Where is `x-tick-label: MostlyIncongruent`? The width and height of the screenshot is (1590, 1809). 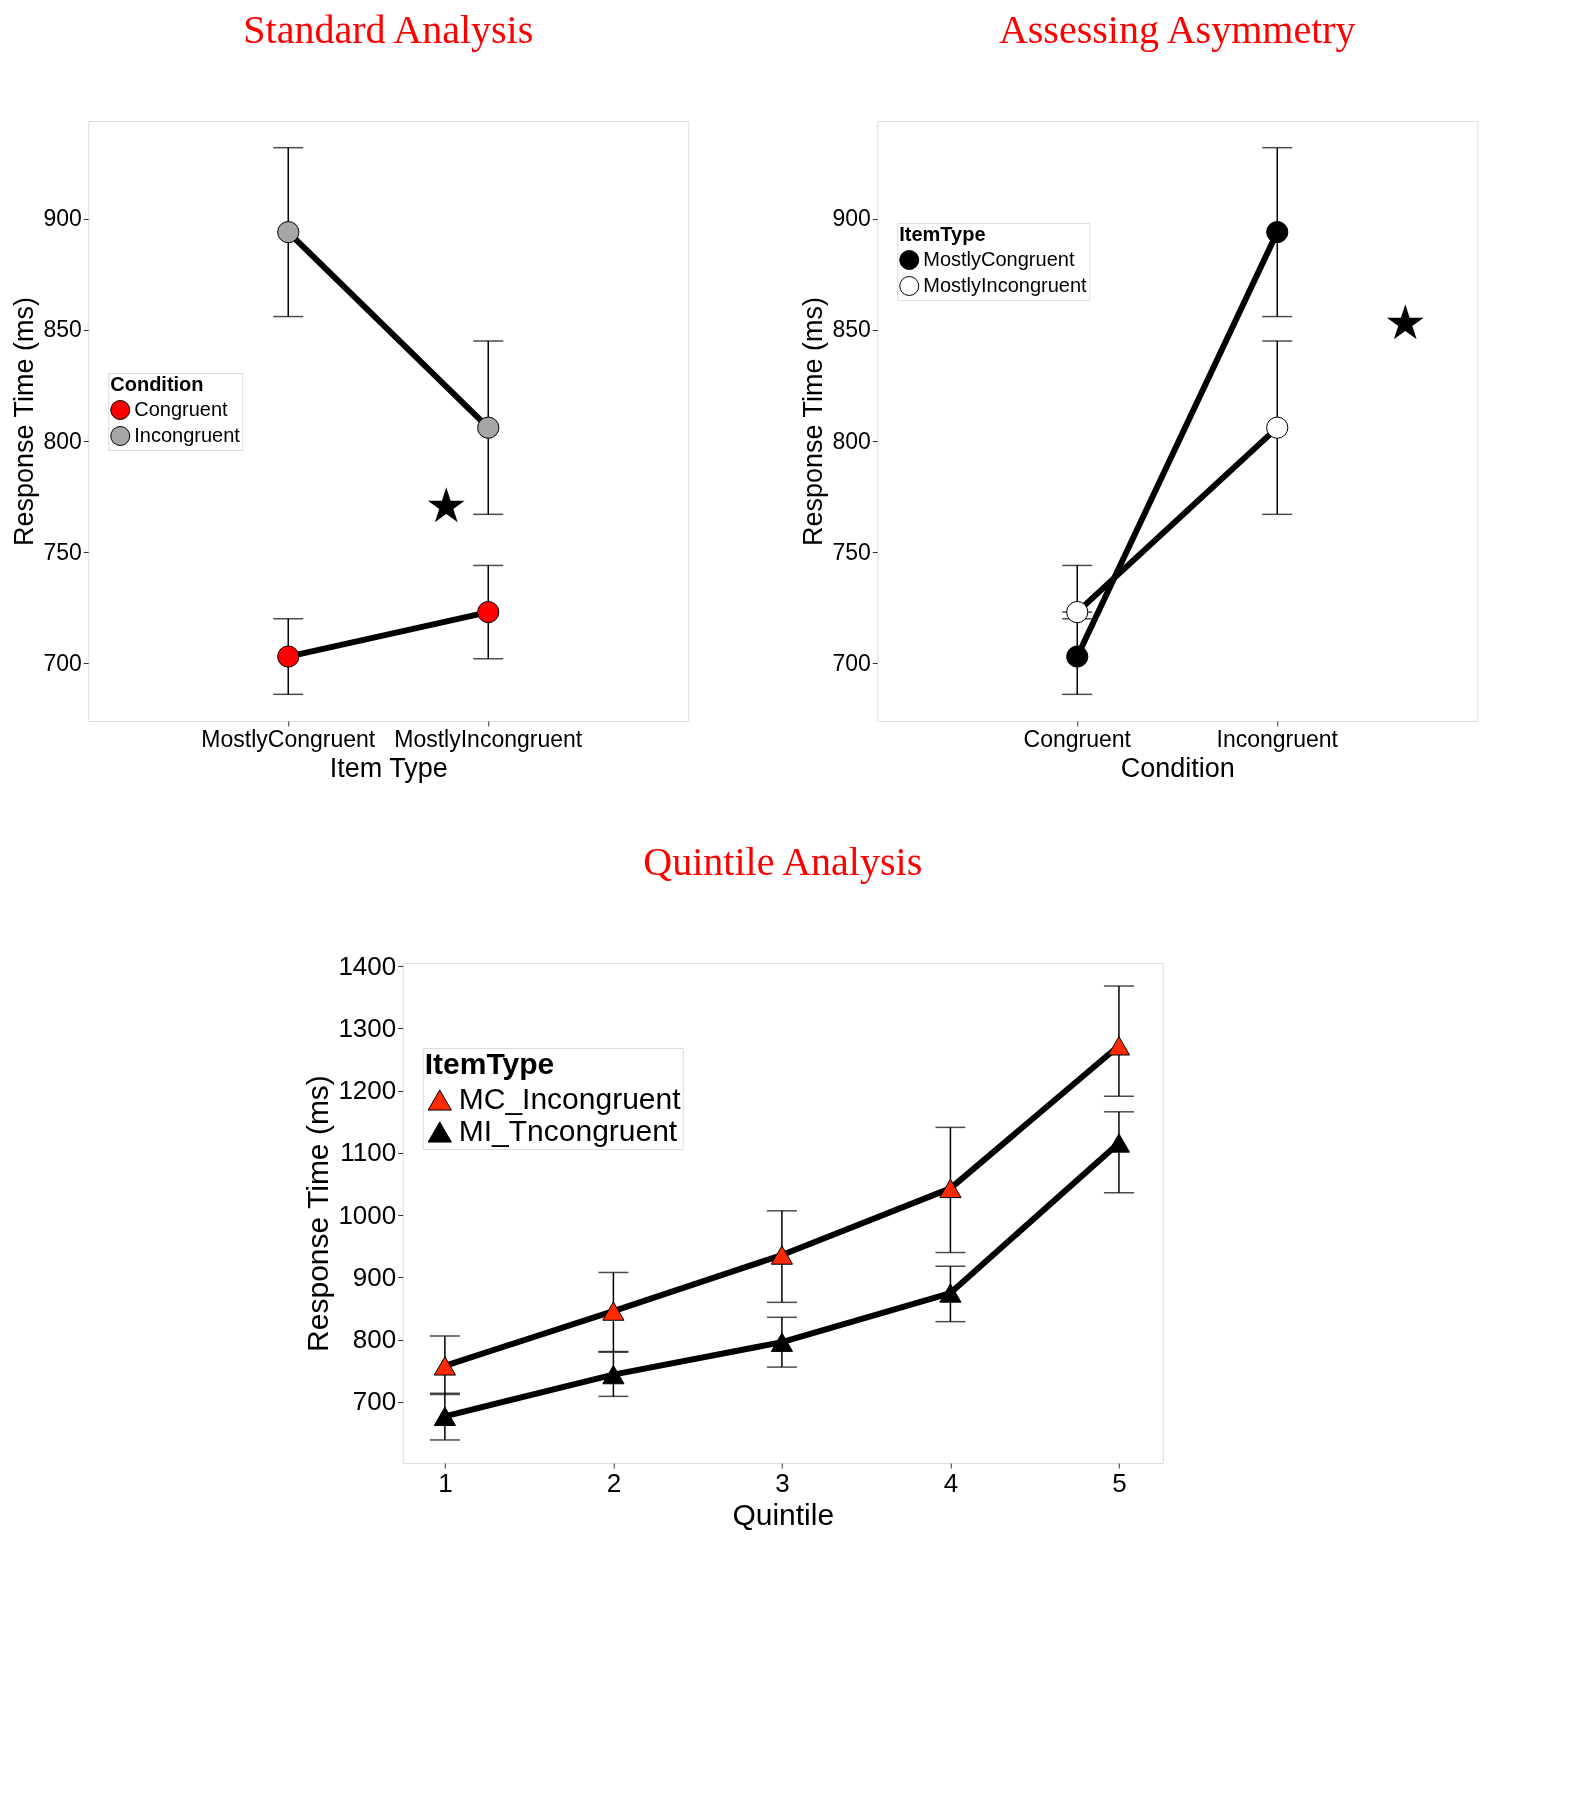
x-tick-label: MostlyIncongruent is located at coordinates (488, 738).